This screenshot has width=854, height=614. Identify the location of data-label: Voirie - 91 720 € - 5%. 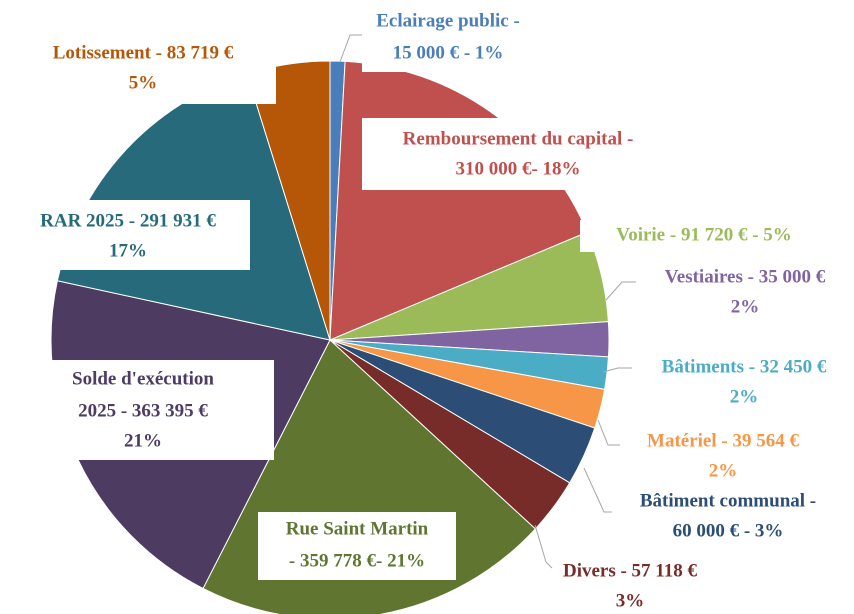
(704, 234).